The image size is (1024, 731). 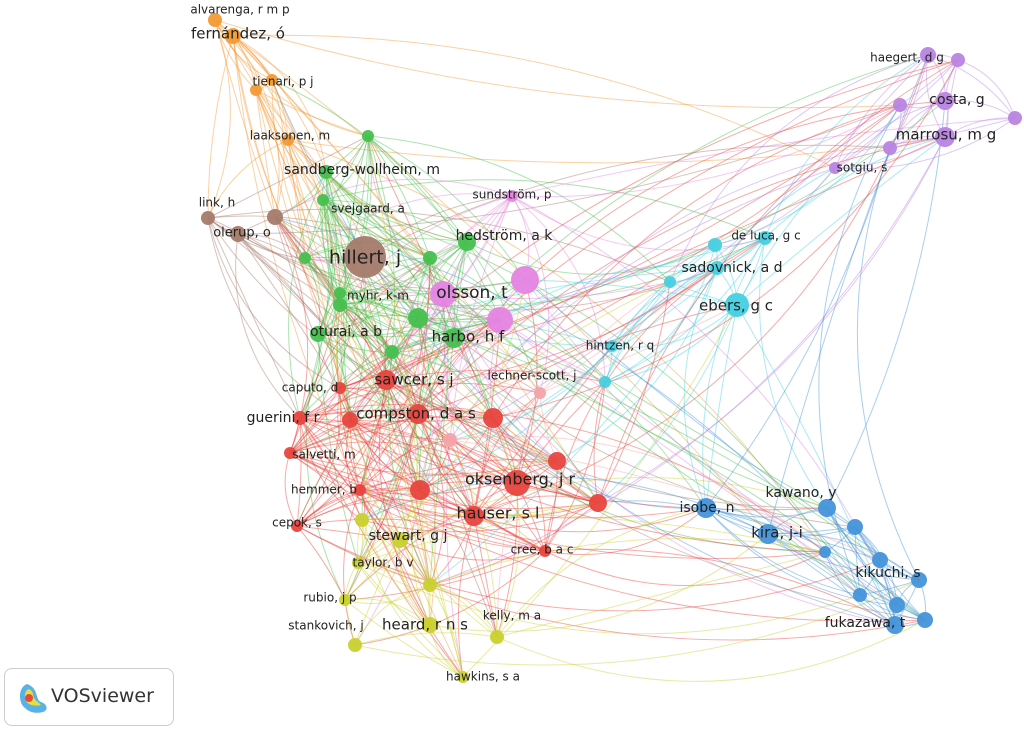 I want to click on vosviewer-logo: VOSviewer, so click(x=89, y=697).